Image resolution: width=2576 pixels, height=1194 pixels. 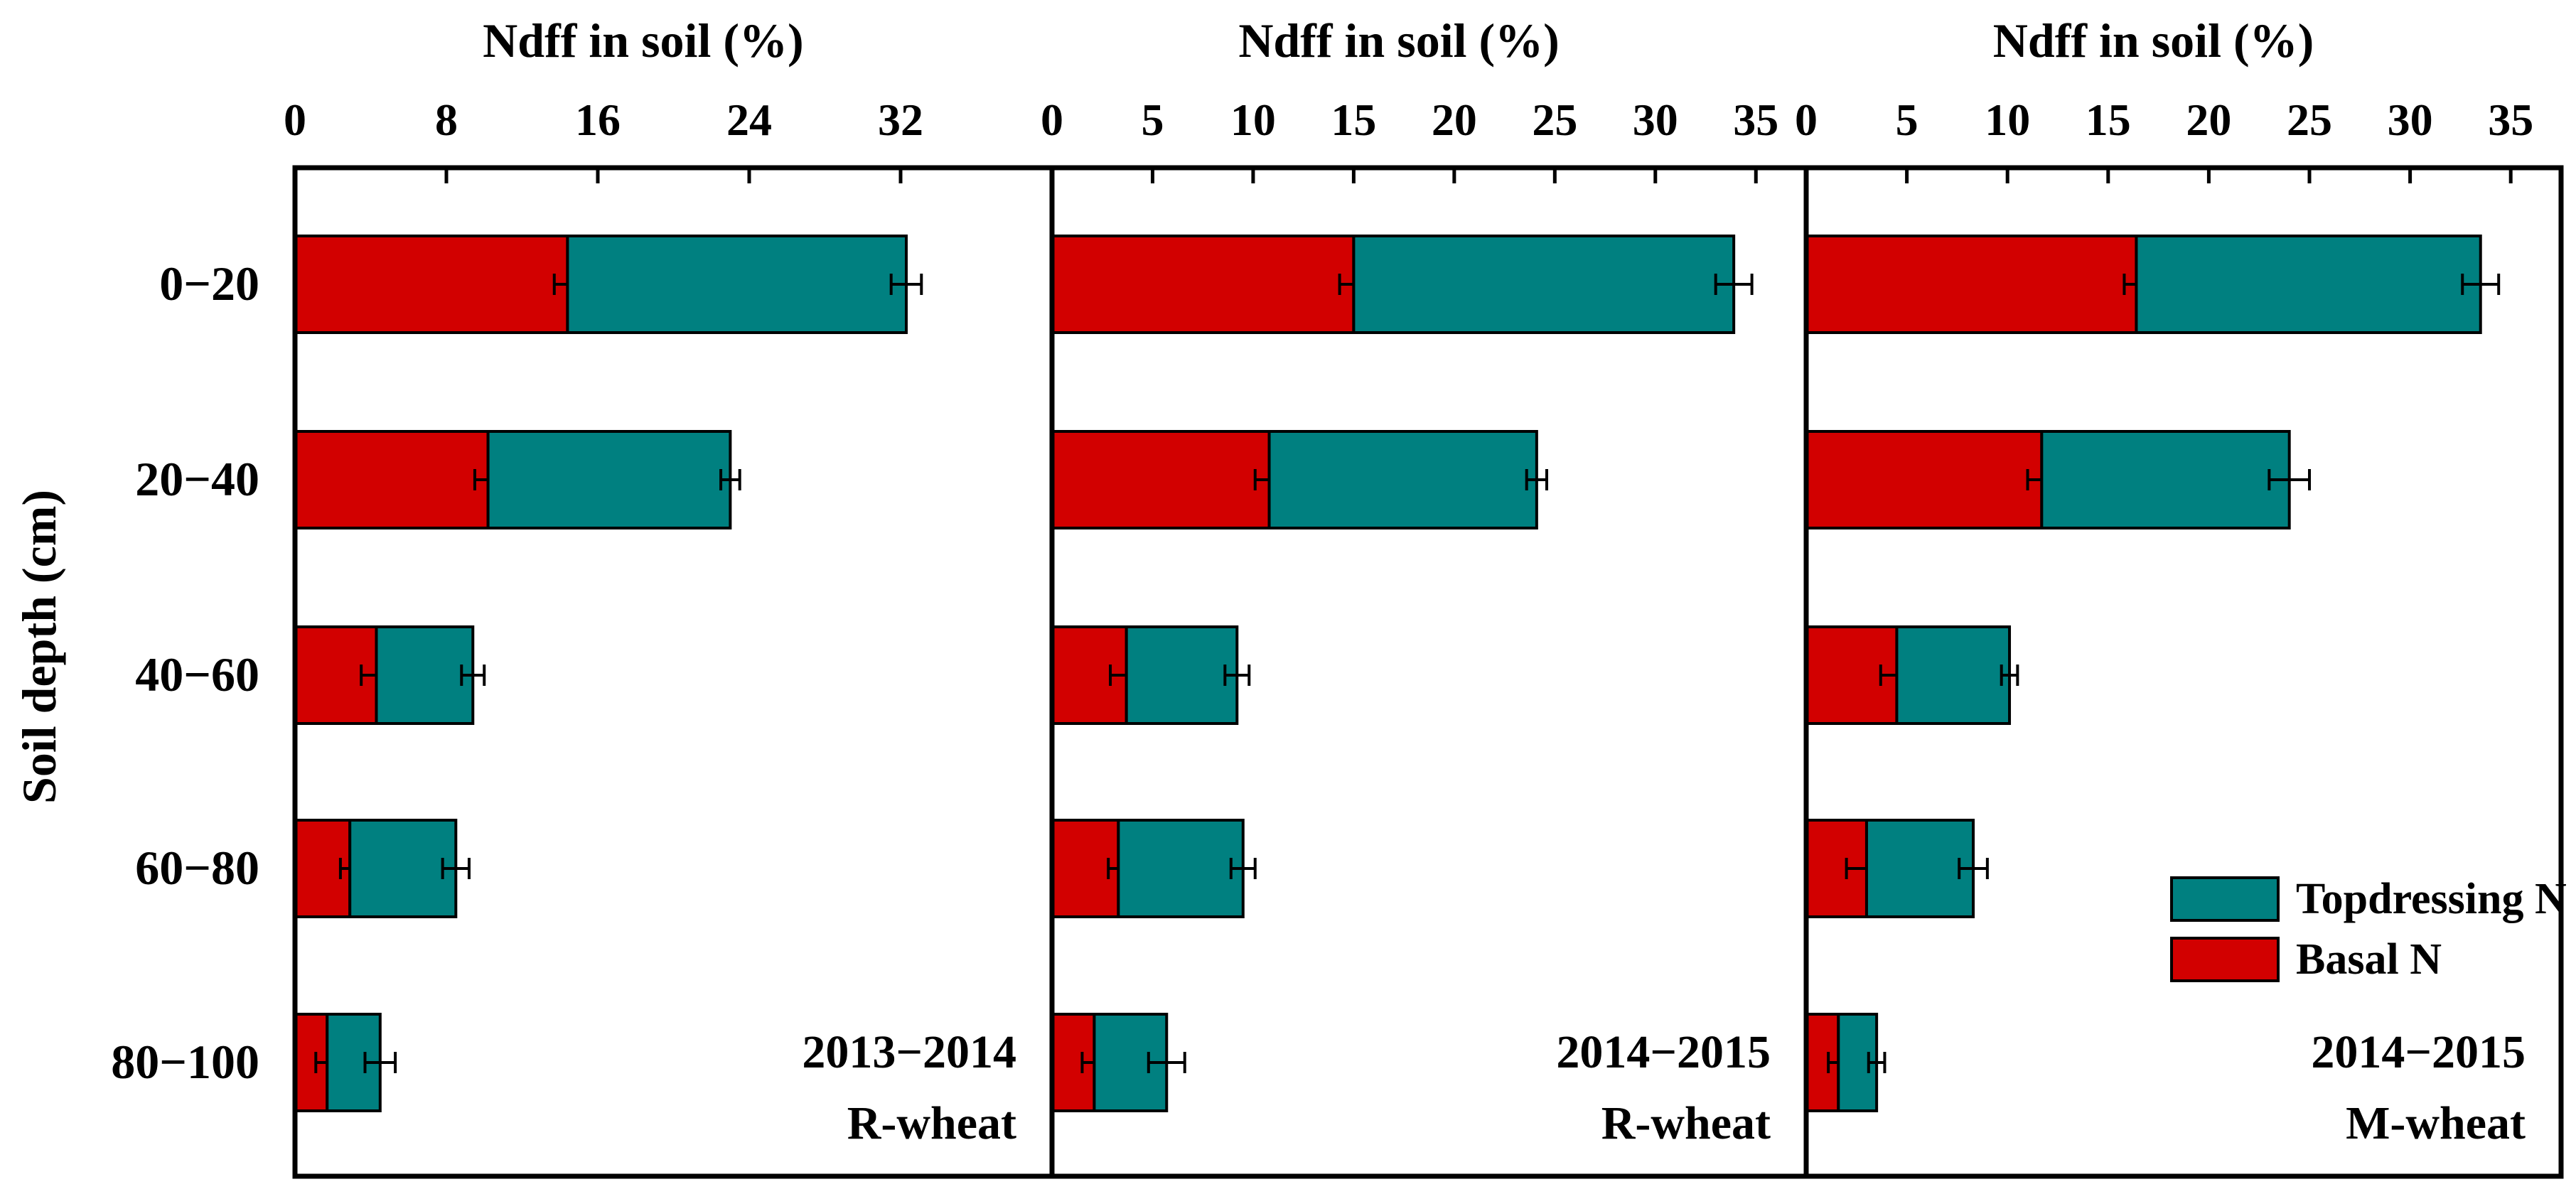 What do you see at coordinates (197, 479) in the screenshot?
I see `category-label: 20−40` at bounding box center [197, 479].